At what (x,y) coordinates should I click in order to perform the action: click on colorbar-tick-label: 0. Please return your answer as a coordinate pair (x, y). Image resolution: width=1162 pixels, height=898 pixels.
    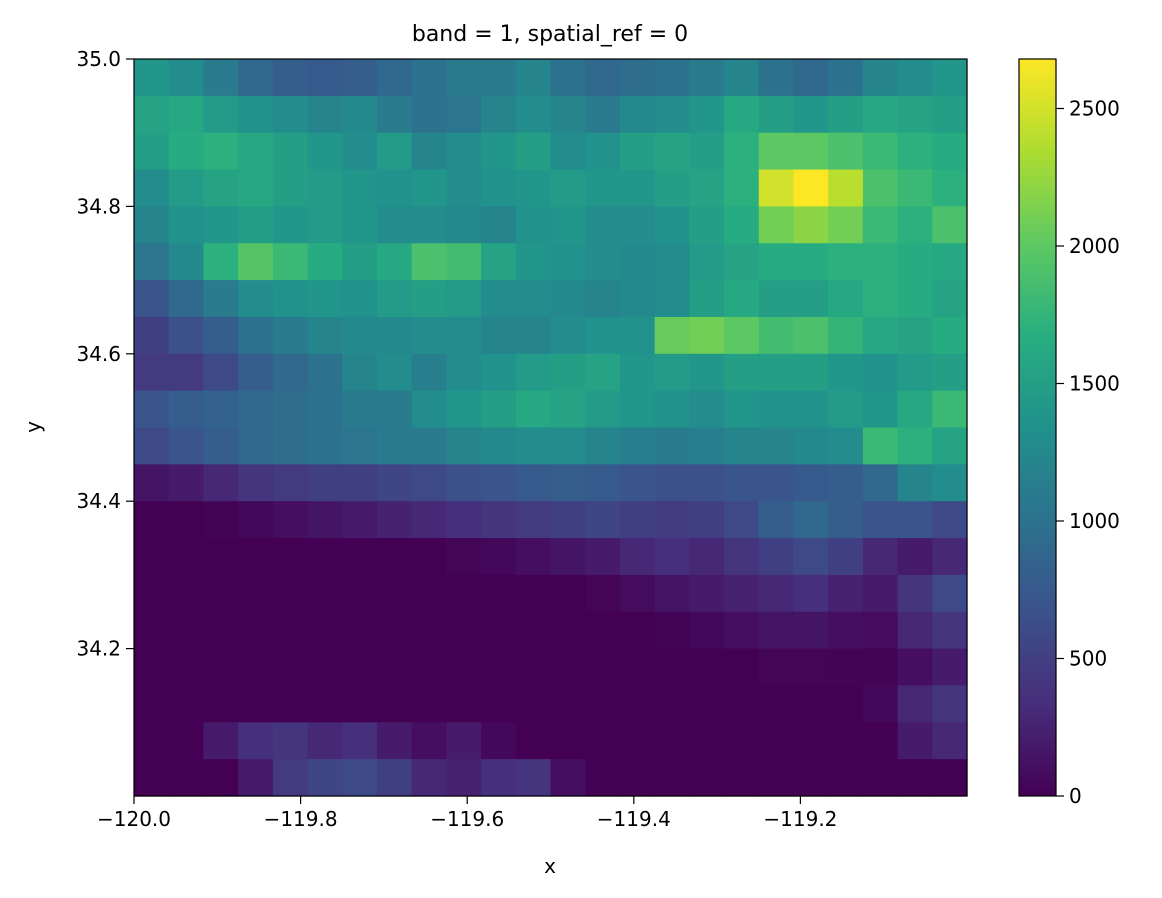
    Looking at the image, I should click on (1075, 796).